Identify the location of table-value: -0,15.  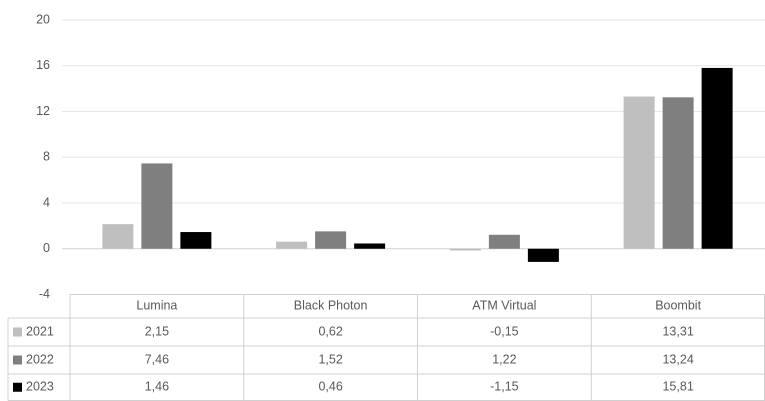
(504, 331).